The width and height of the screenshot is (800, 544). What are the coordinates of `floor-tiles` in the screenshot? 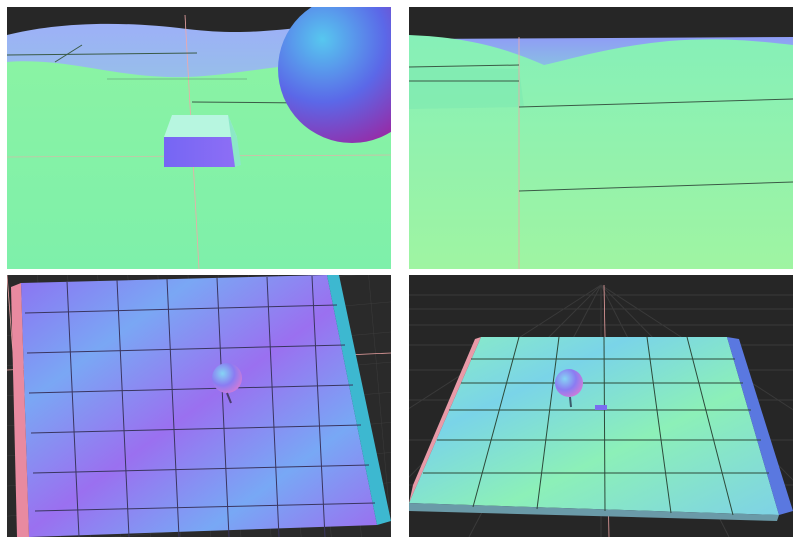 It's located at (596, 426).